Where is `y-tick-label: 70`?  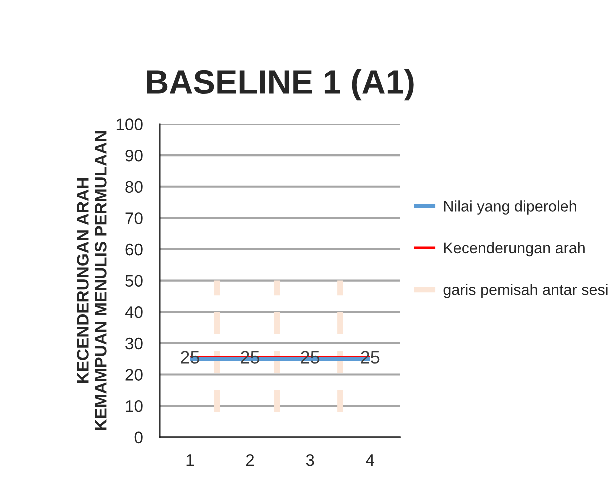
y-tick-label: 70 is located at coordinates (134, 218).